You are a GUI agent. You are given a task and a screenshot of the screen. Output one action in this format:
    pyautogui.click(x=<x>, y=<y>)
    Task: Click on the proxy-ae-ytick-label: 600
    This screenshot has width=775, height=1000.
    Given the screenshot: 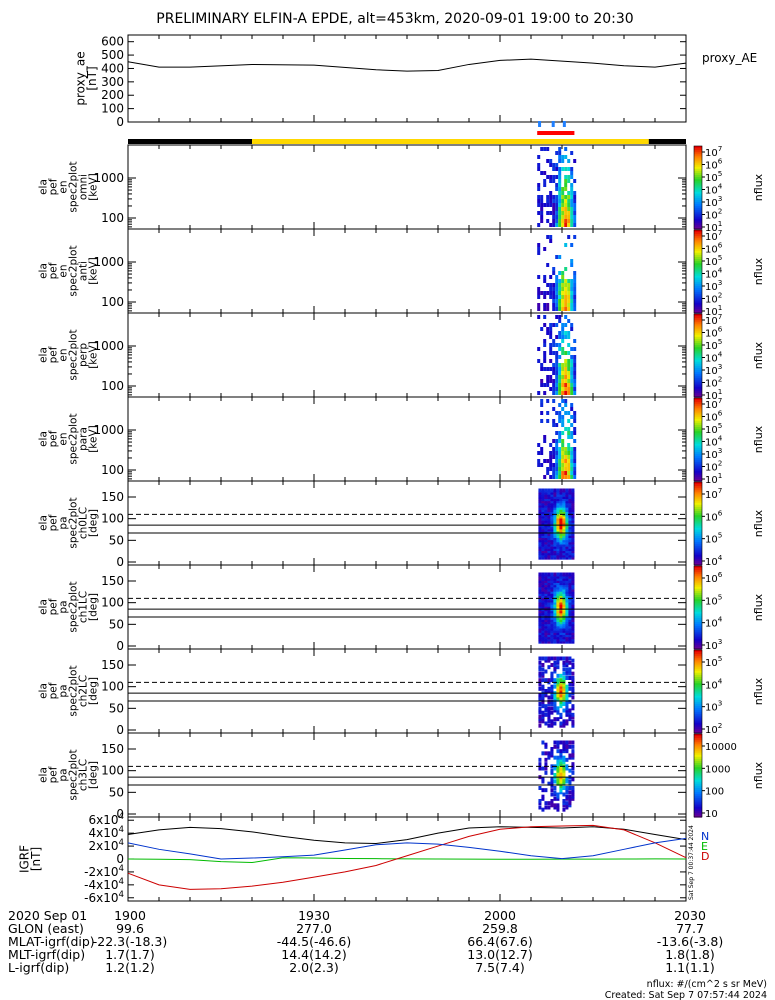 What is the action you would take?
    pyautogui.click(x=112, y=42)
    